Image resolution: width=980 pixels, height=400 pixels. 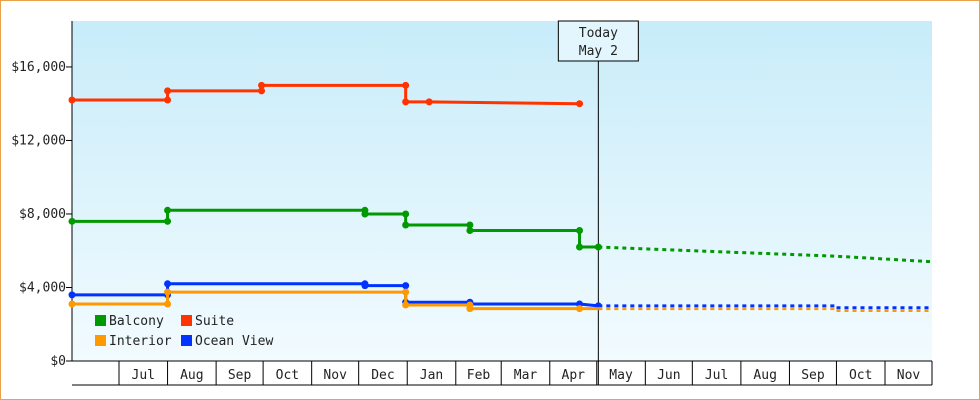 I want to click on today-marker: Today May 2, so click(x=598, y=202).